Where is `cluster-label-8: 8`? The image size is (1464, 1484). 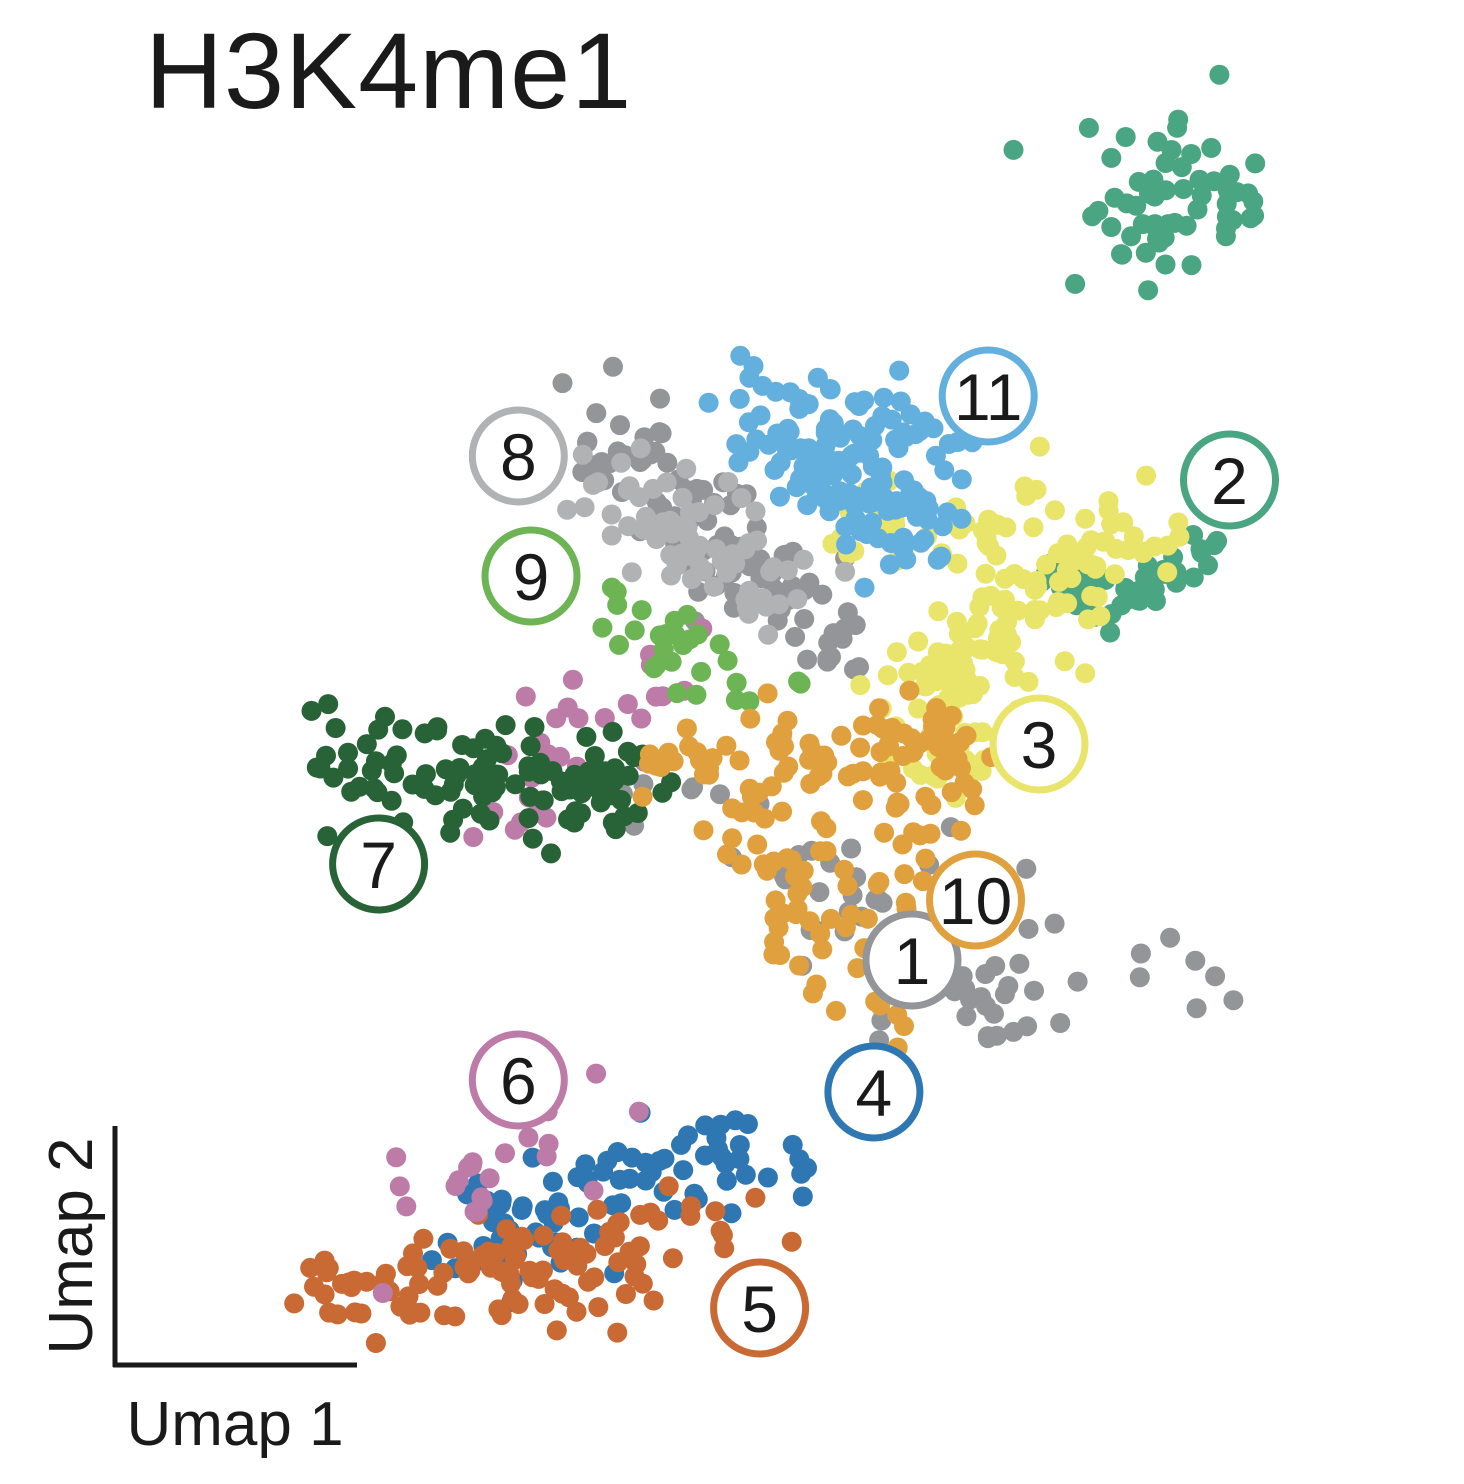
cluster-label-8: 8 is located at coordinates (518, 456).